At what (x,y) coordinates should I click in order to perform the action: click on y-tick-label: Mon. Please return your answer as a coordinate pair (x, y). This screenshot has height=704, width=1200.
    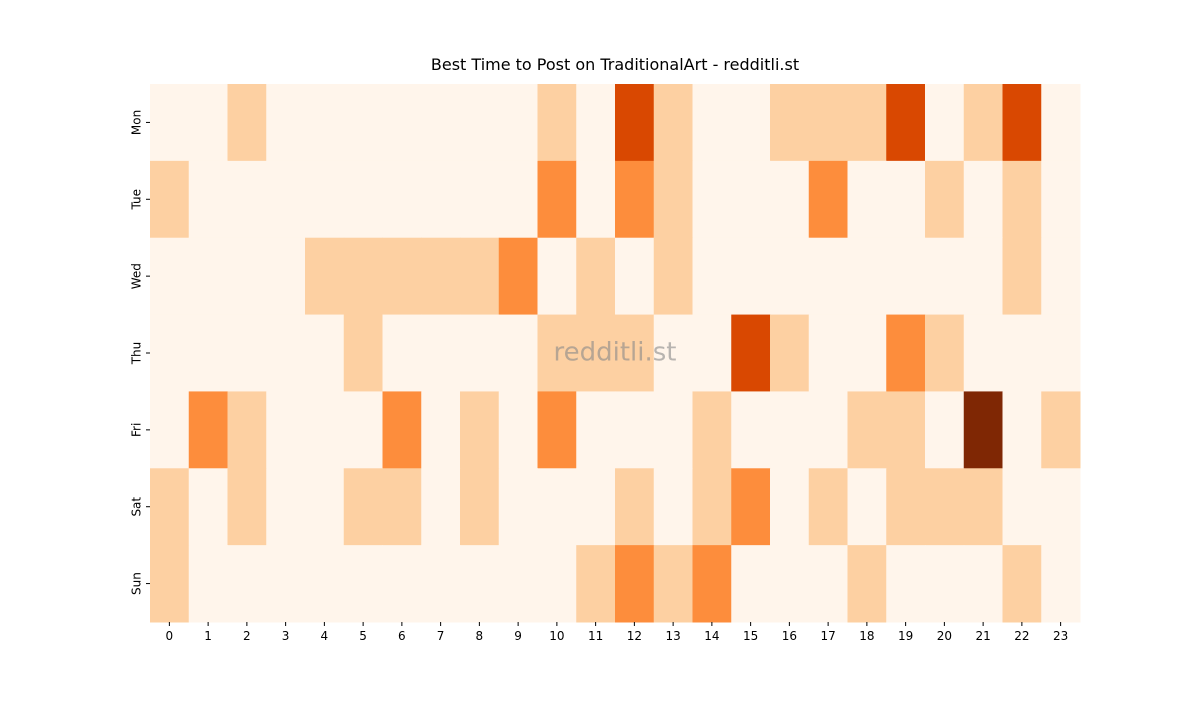
    Looking at the image, I should click on (137, 122).